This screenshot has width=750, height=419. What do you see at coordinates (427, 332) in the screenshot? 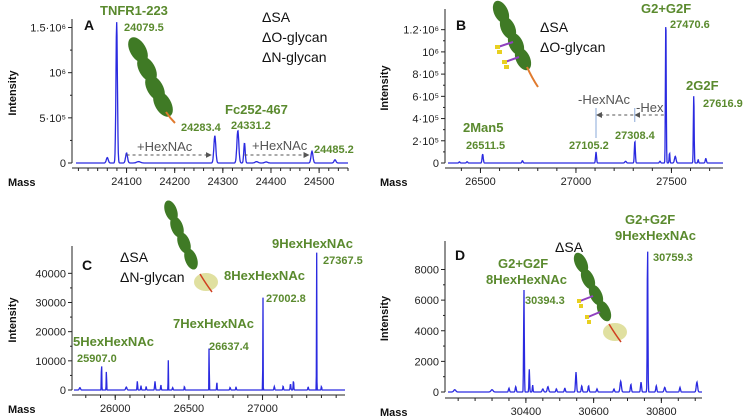
I see `y-tick-label: 4000` at bounding box center [427, 332].